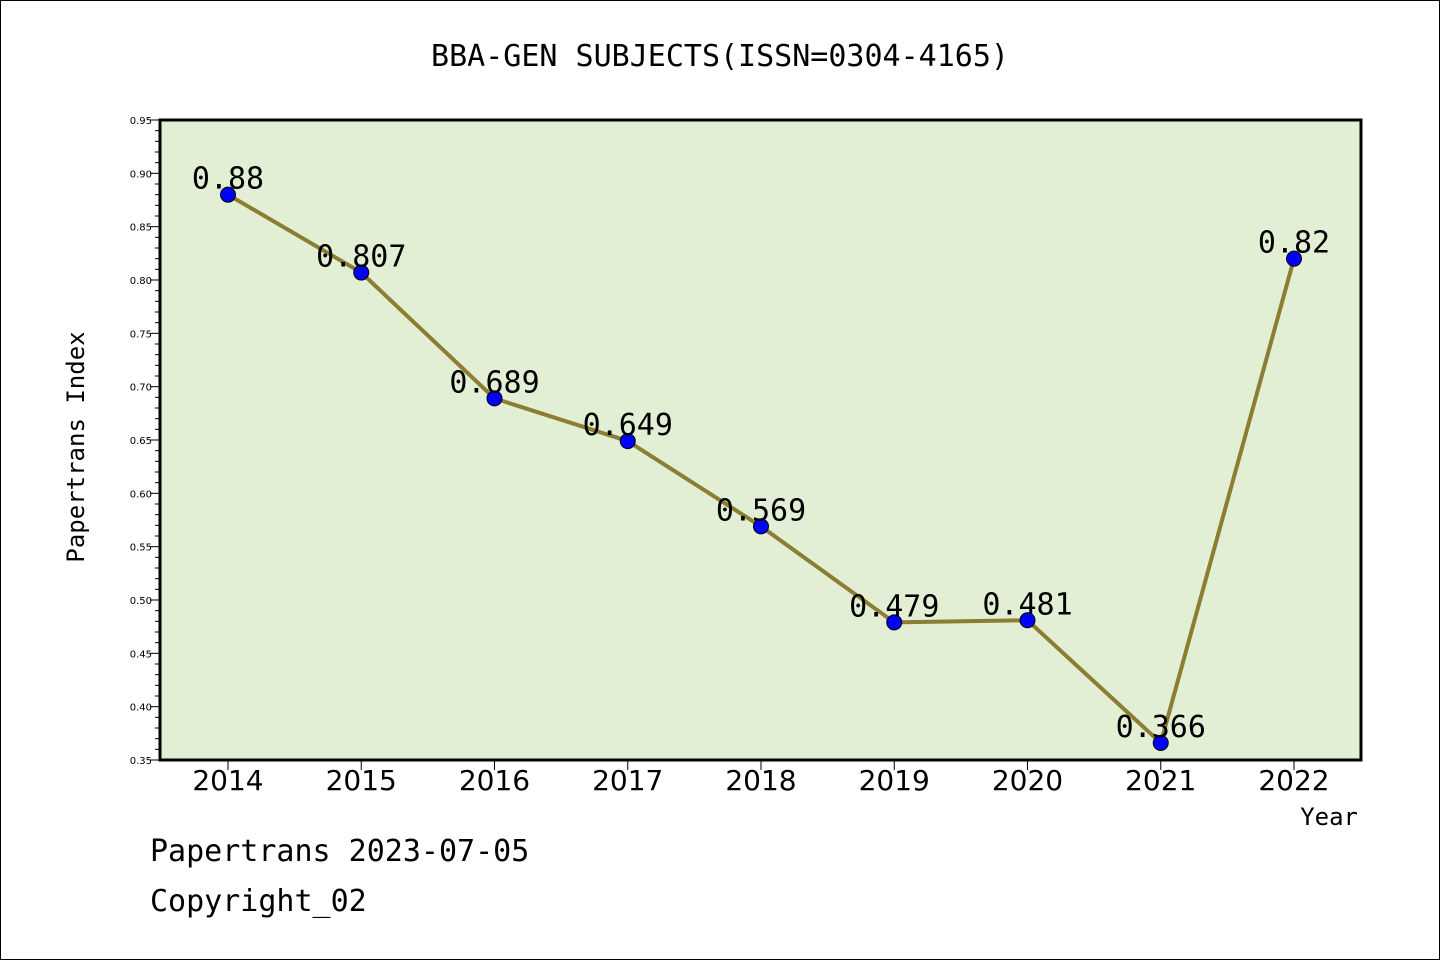 This screenshot has height=960, width=1440. What do you see at coordinates (141, 441) in the screenshot?
I see `y-tick-label: 0.65` at bounding box center [141, 441].